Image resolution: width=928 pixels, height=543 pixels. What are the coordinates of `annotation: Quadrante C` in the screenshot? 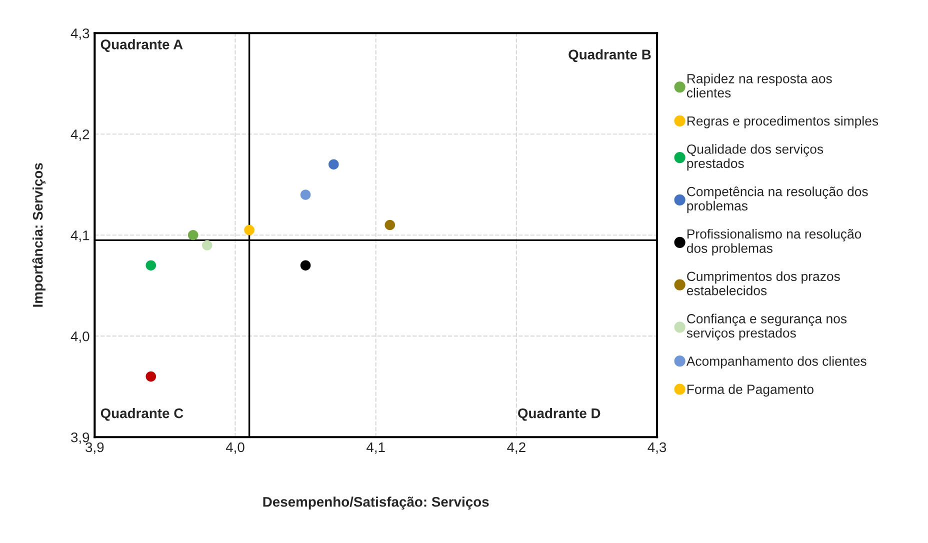 It's located at (142, 414).